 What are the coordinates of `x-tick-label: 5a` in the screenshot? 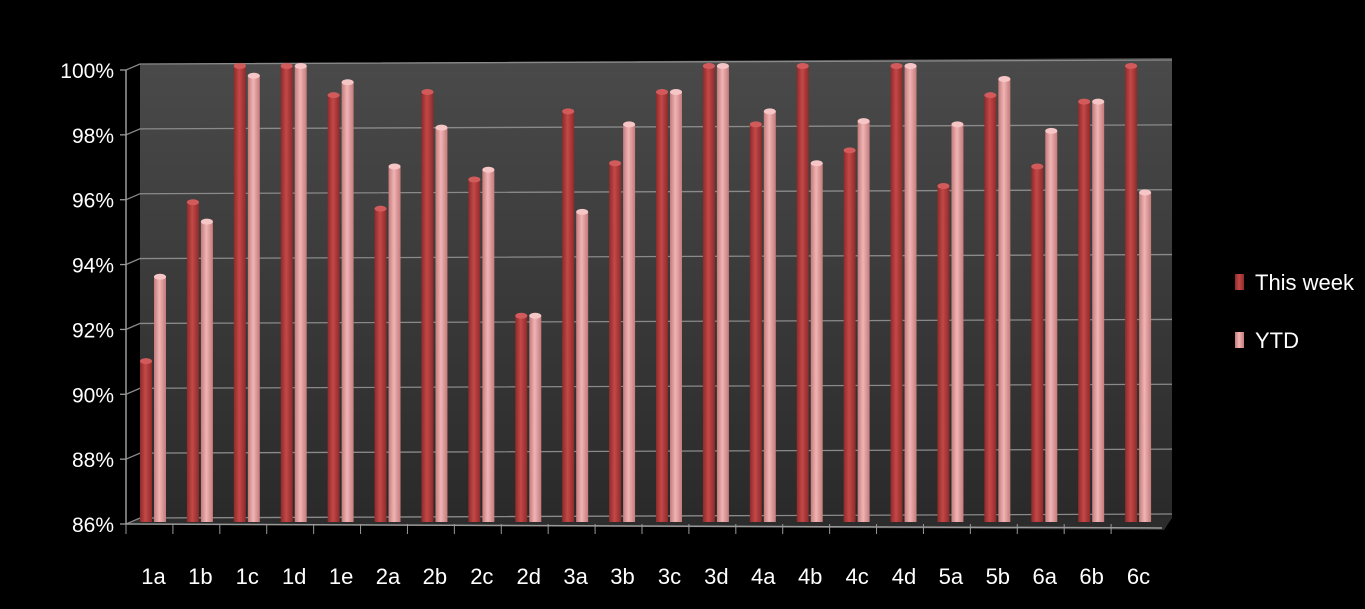 It's located at (951, 576).